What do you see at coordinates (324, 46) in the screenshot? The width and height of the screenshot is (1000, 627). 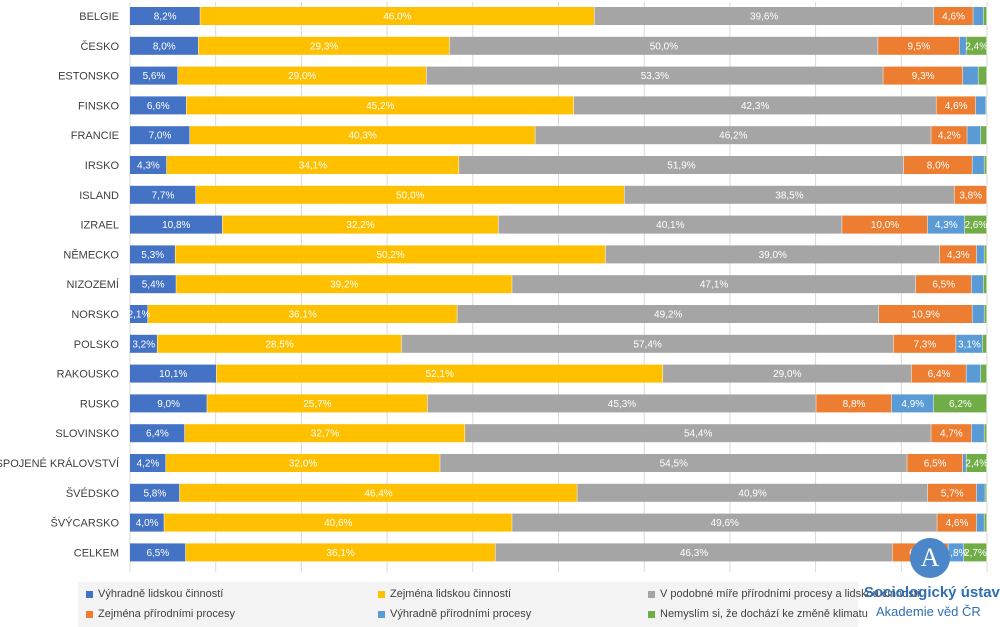 I see `data-label: 29,3%` at bounding box center [324, 46].